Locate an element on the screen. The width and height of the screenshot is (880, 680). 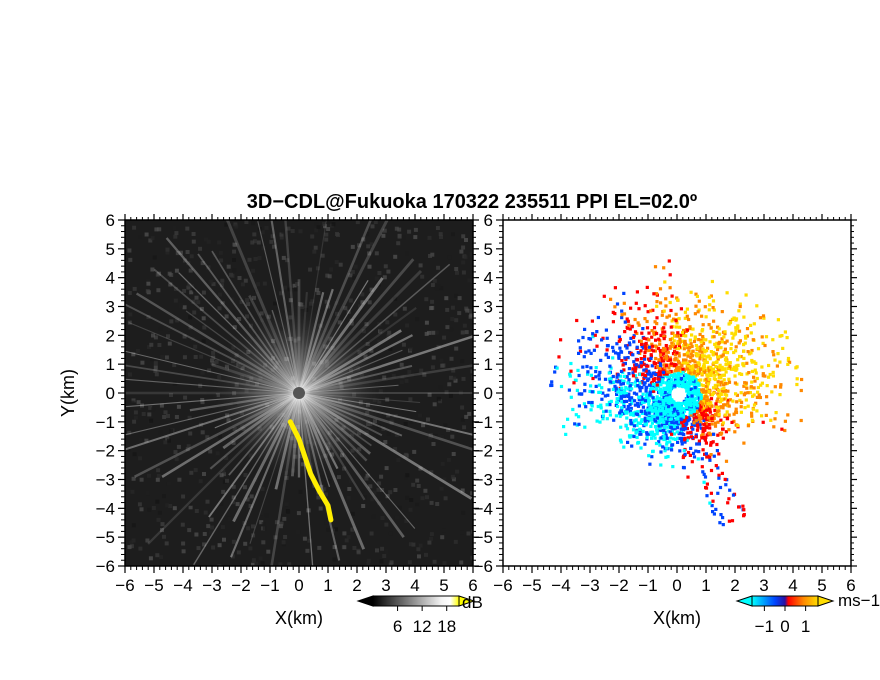
y-tick-label: −3 is located at coordinates (483, 480).